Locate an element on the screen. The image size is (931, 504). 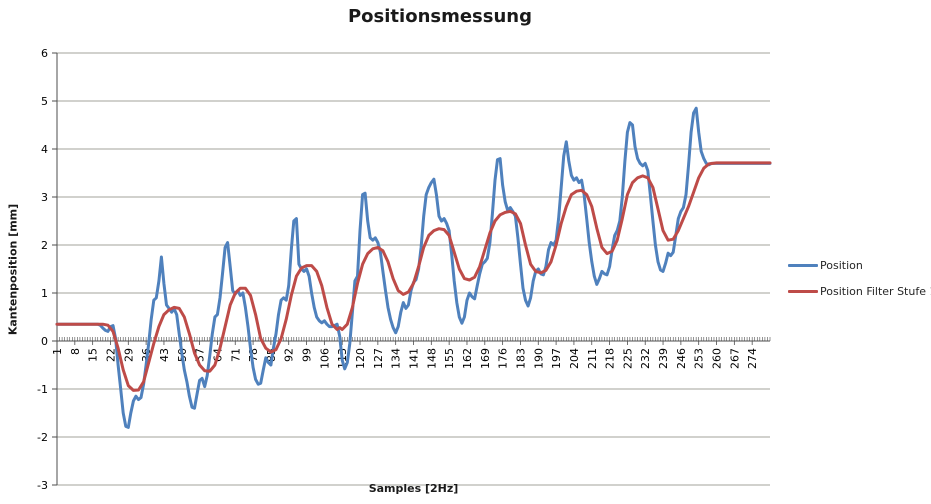
x-tick-label: 183 is located at coordinates (520, 358).